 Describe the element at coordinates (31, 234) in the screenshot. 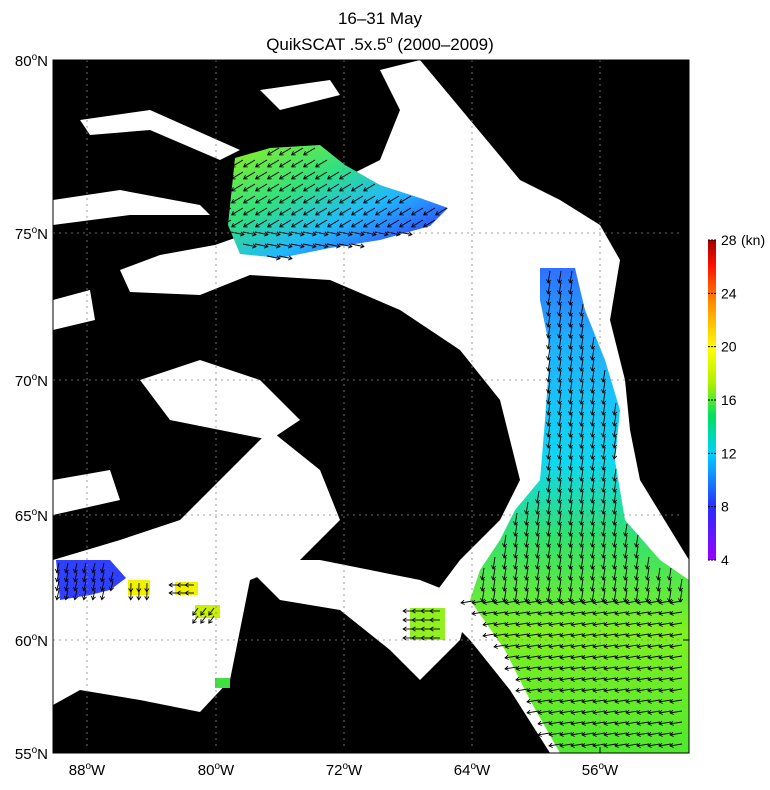

I see `lat-tick-label: 75oN` at that location.